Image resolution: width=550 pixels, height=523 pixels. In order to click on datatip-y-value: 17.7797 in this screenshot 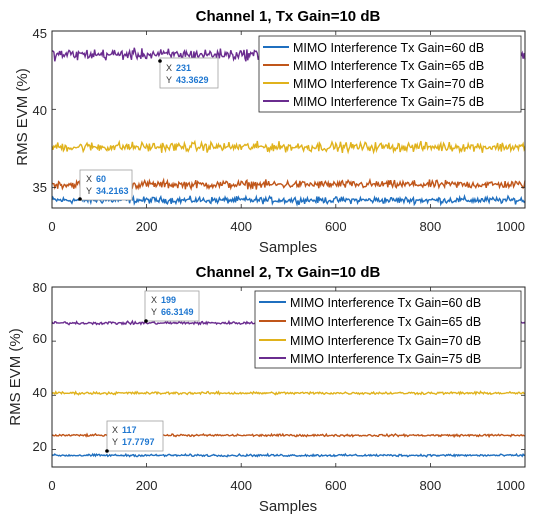, I will do `click(138, 442)`.